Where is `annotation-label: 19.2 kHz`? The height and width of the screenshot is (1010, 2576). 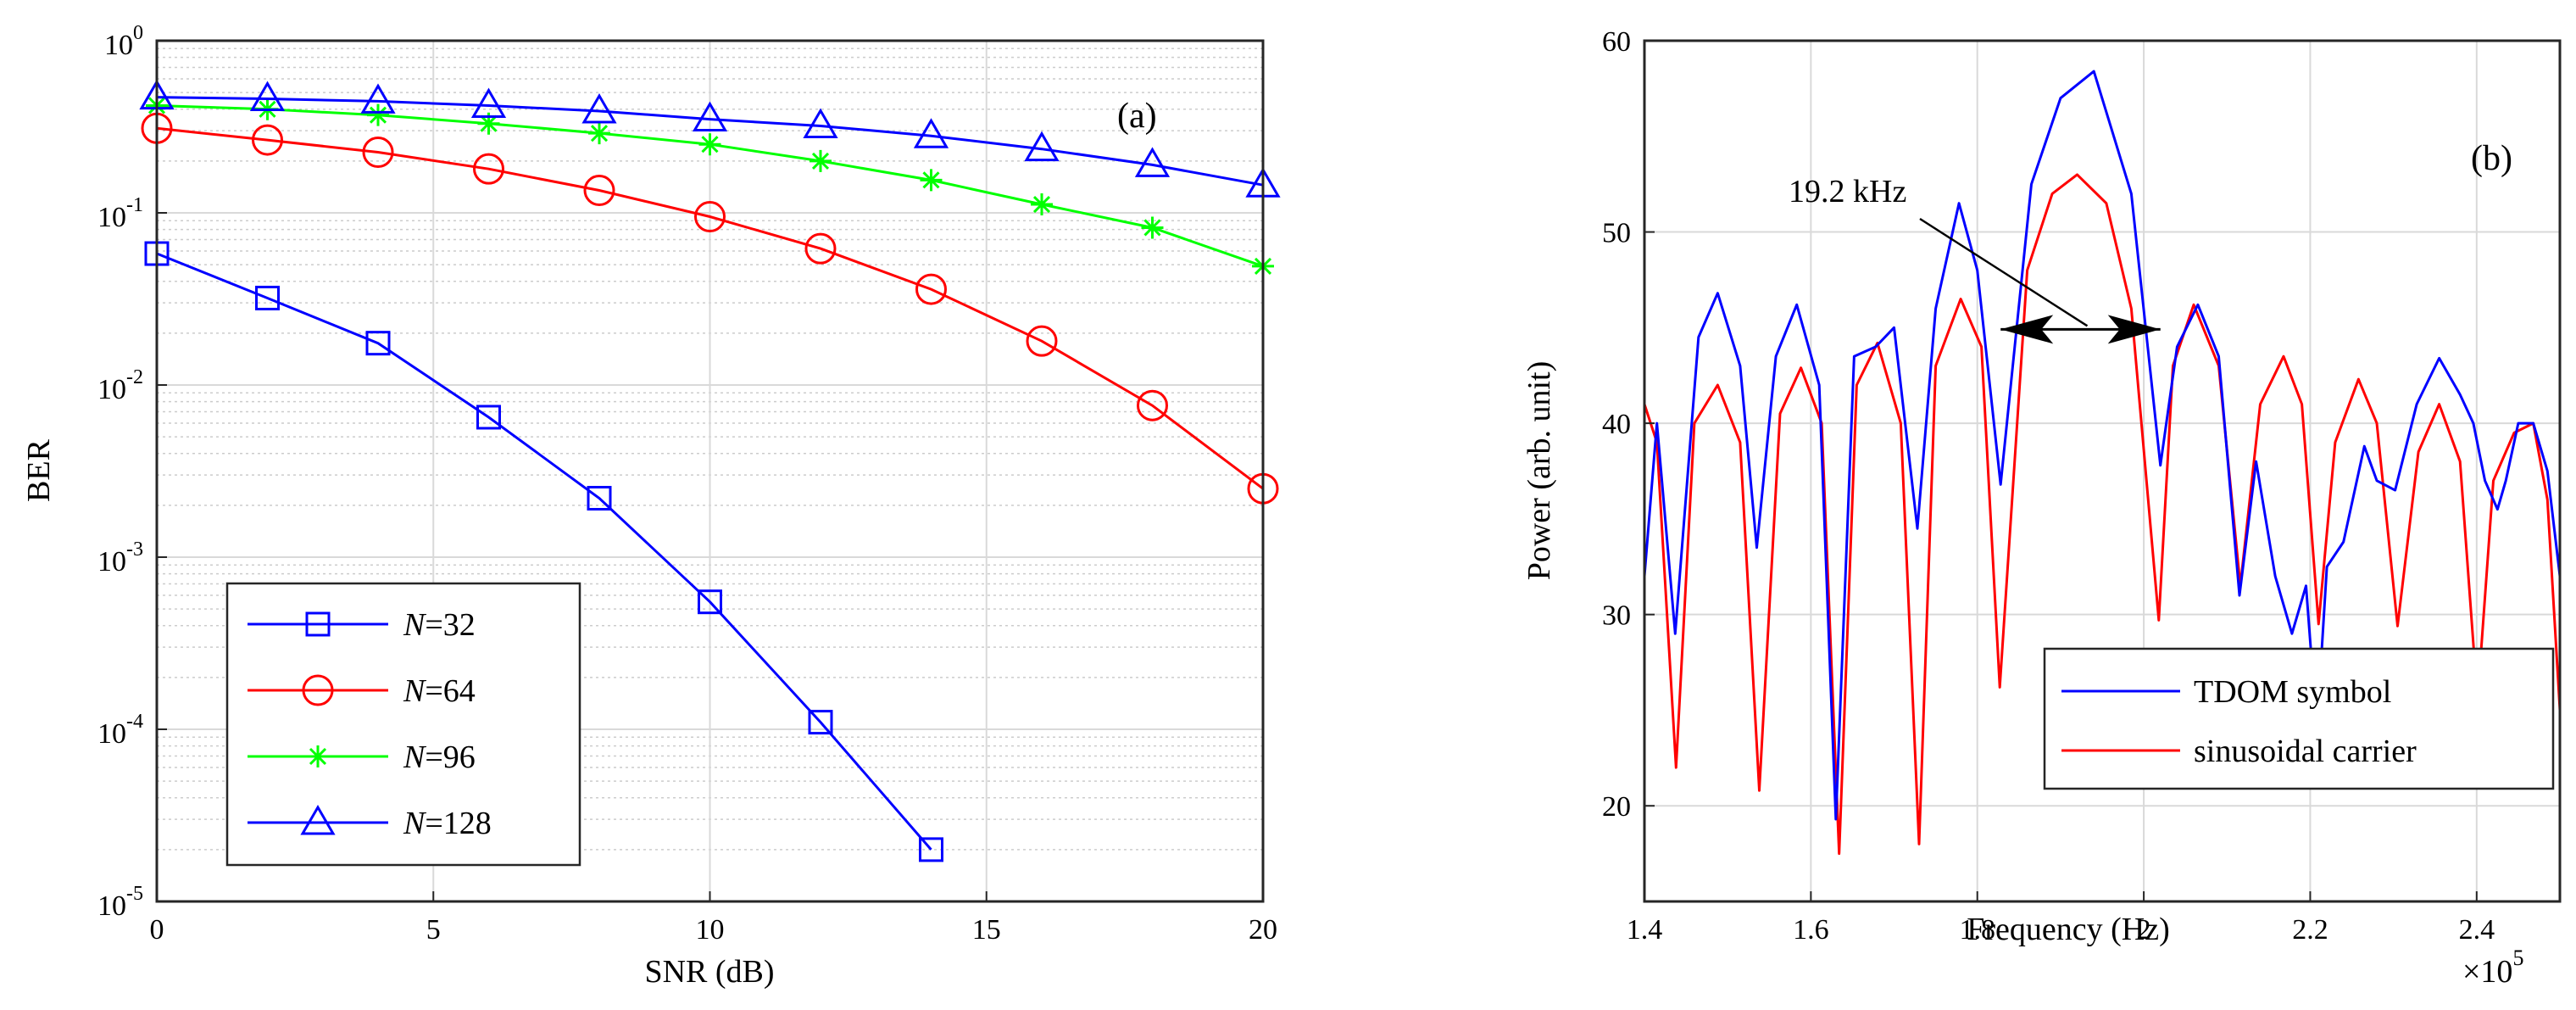 annotation-label: 19.2 kHz is located at coordinates (1847, 191).